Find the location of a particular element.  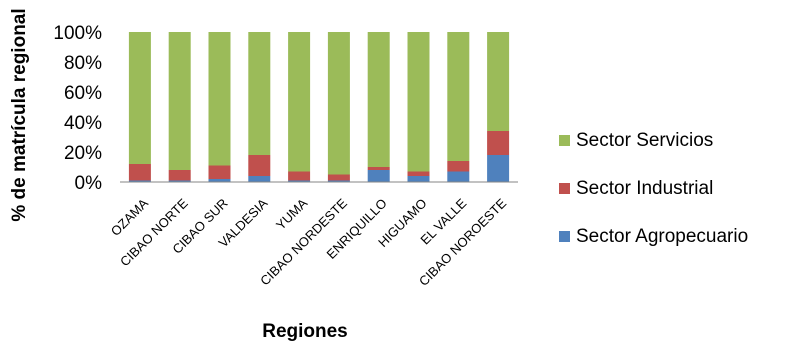

y-axis-ticks: 0% 20% 40% 60% 80% 100% is located at coordinates (77, 108).